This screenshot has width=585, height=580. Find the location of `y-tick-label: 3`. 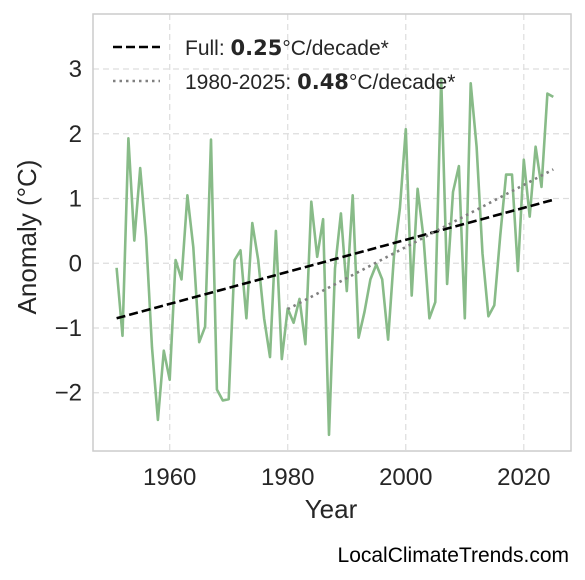

y-tick-label: 3 is located at coordinates (75, 69).